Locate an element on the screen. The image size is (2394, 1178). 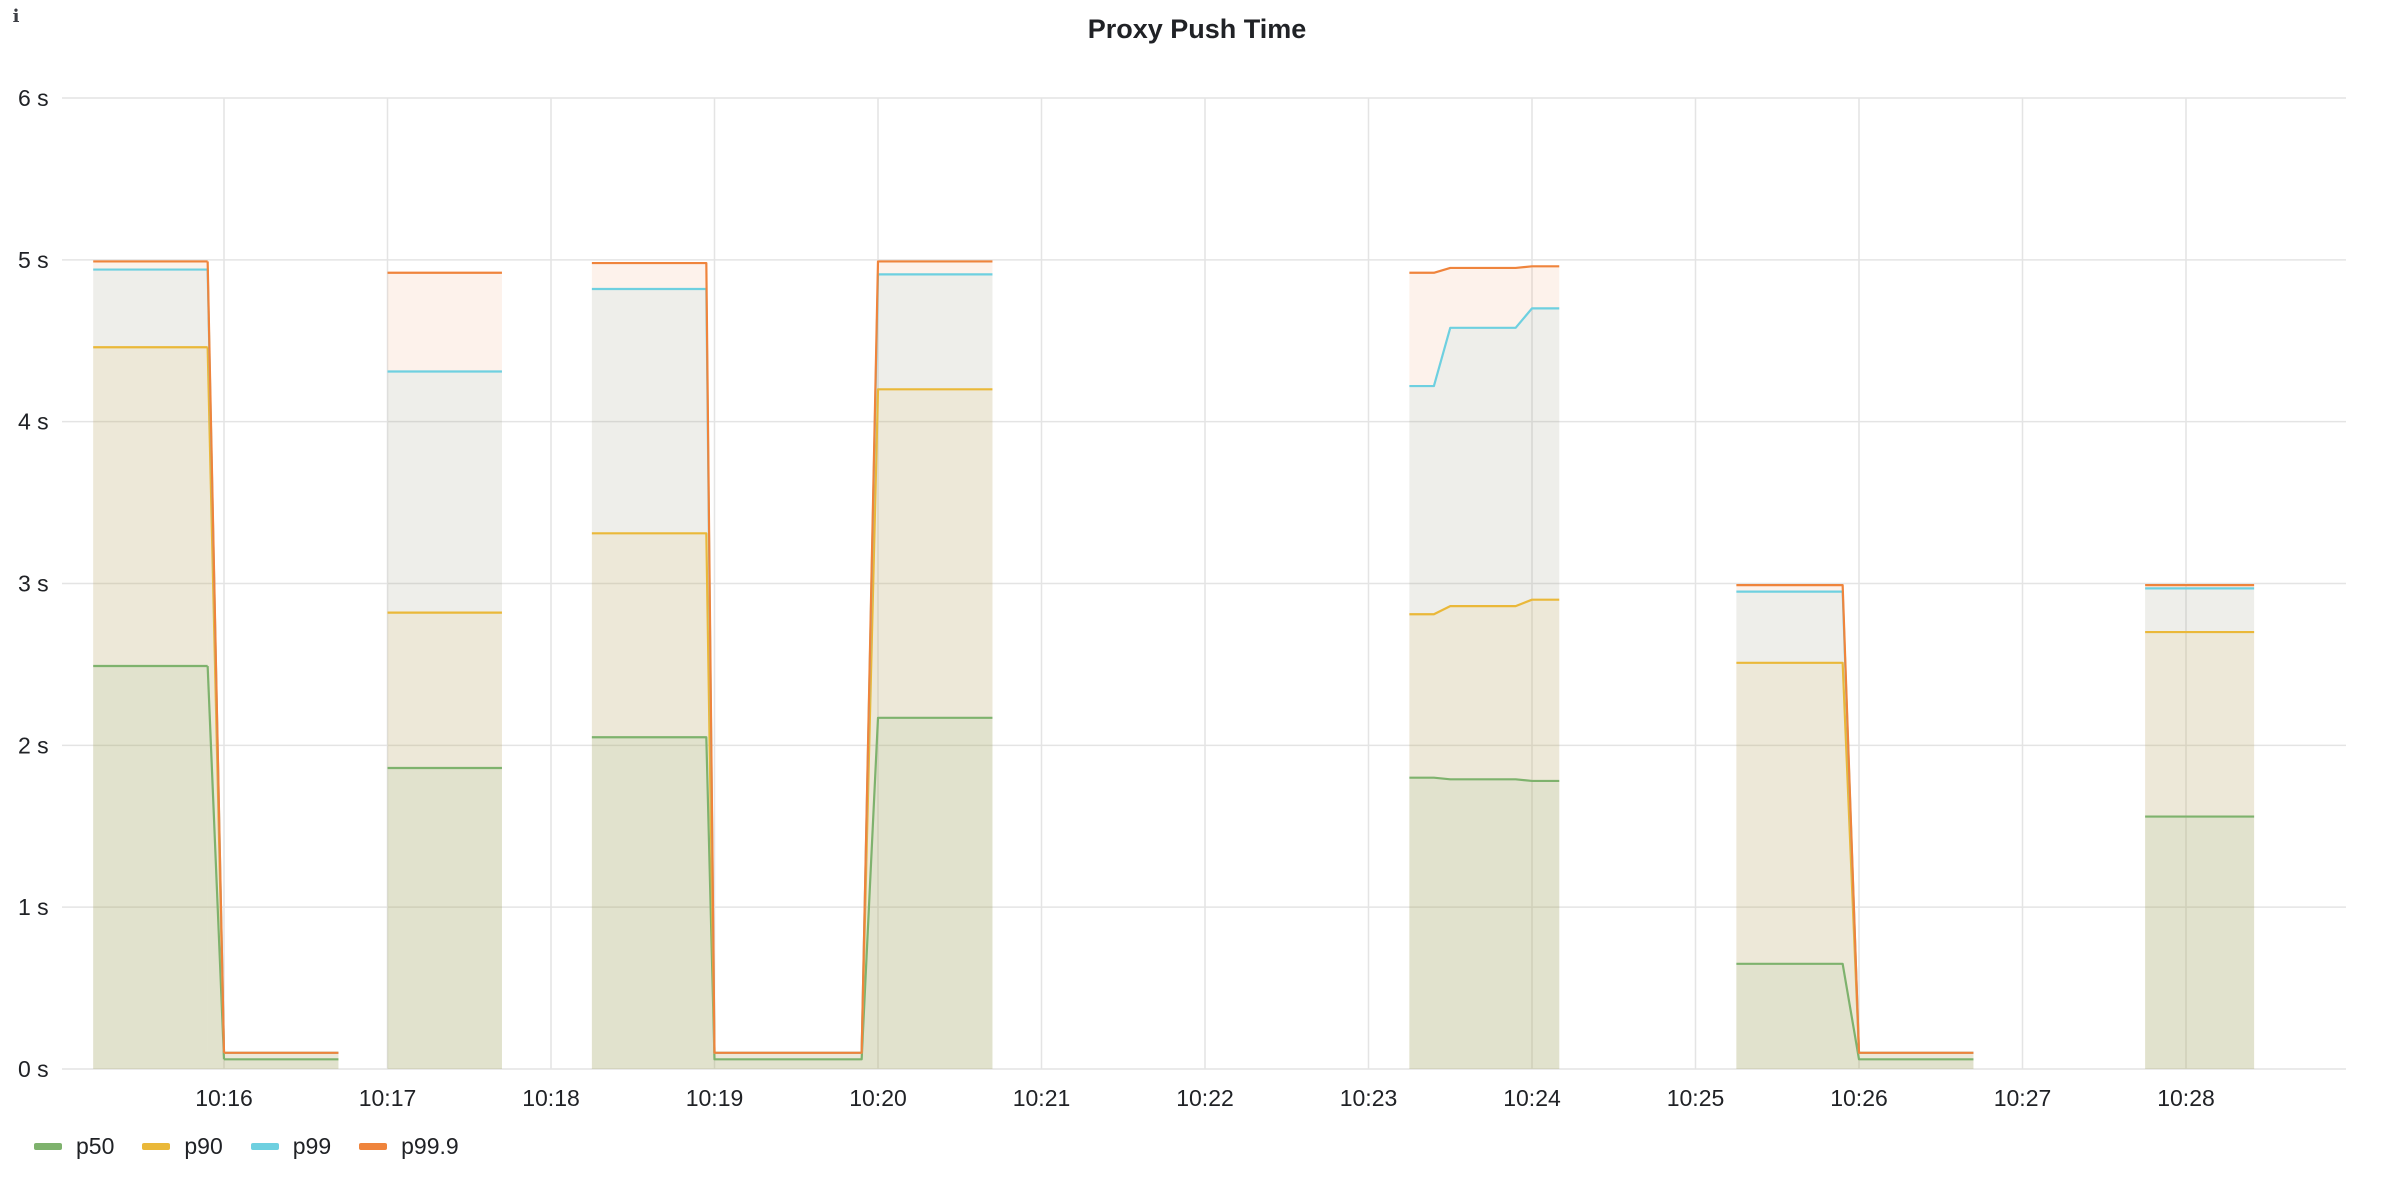
y-tick-label: 2 s is located at coordinates (33, 745).